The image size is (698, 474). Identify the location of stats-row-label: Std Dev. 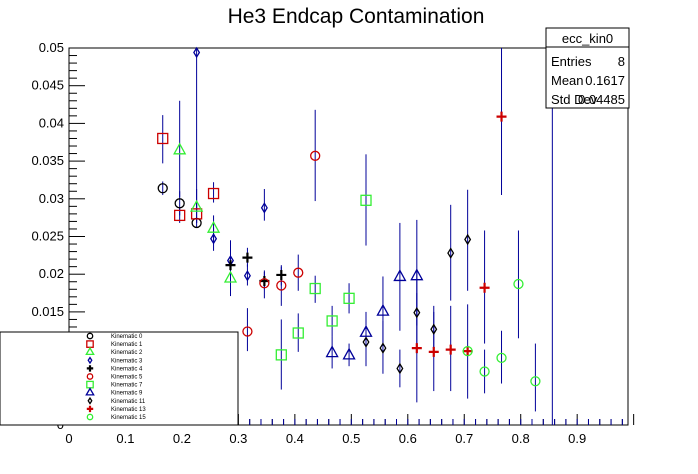
(574, 99).